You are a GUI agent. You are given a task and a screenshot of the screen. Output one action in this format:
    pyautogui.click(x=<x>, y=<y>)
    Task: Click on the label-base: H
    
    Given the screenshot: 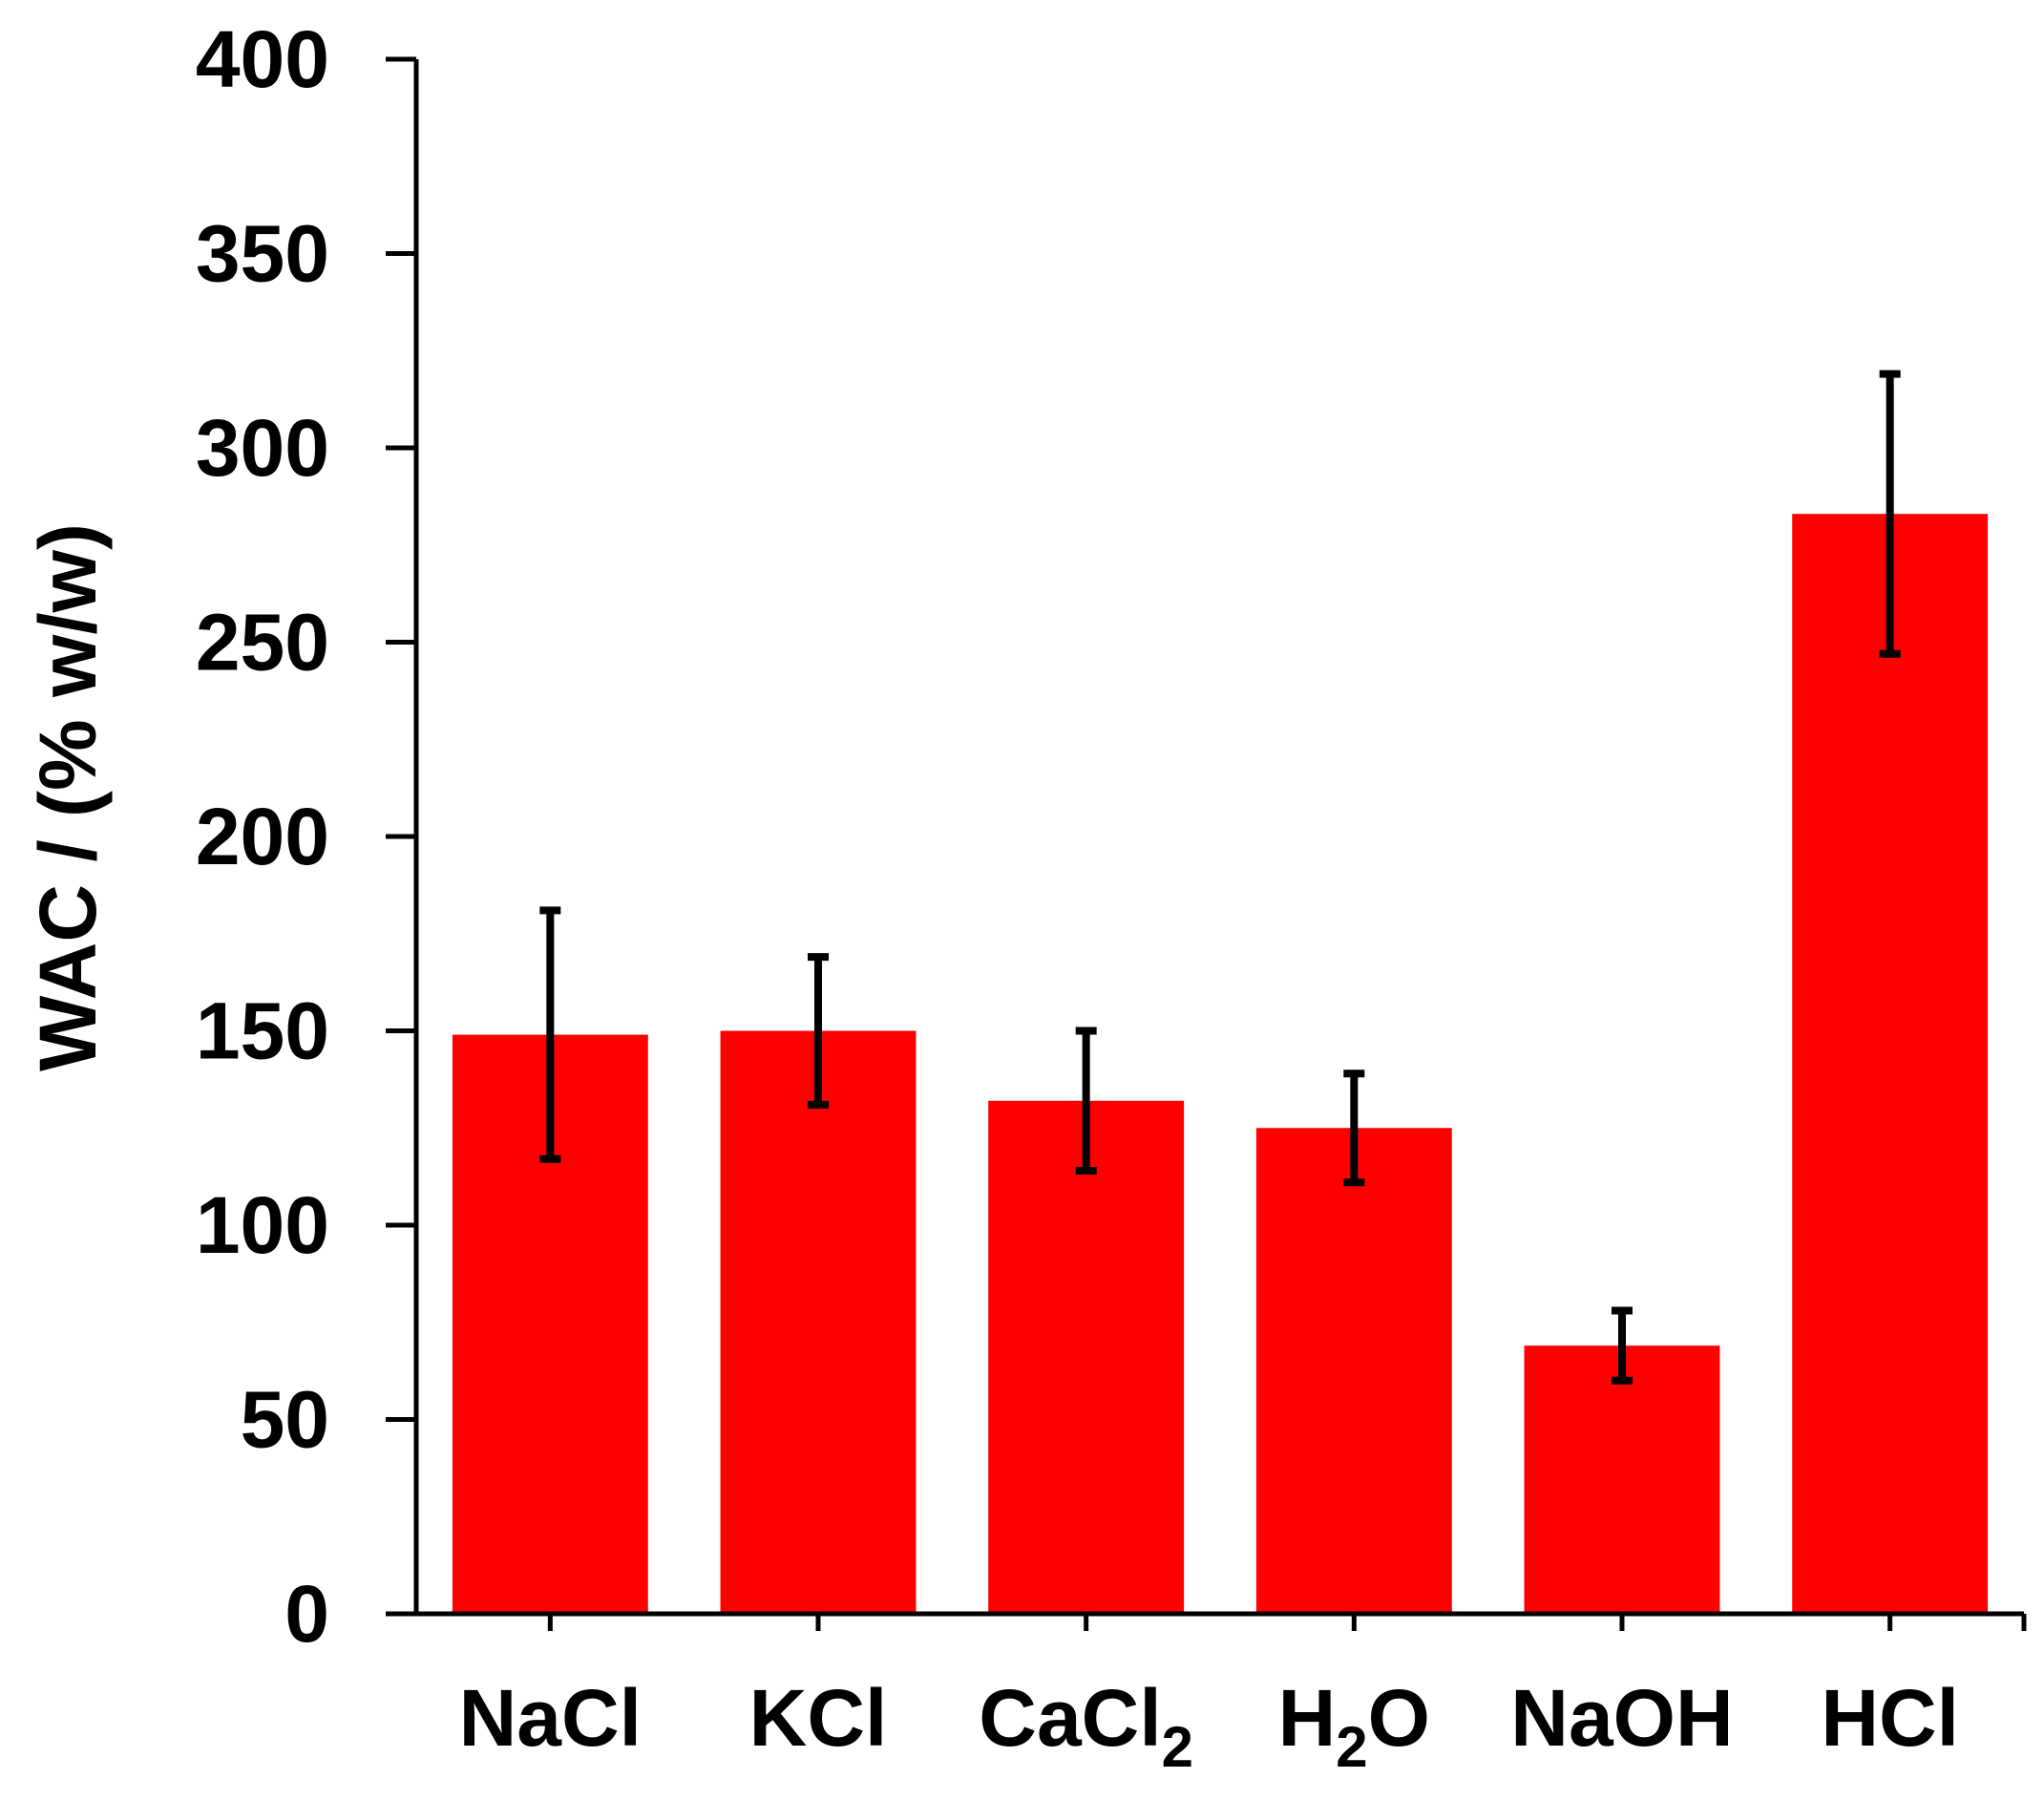 What is the action you would take?
    pyautogui.click(x=1307, y=1718)
    